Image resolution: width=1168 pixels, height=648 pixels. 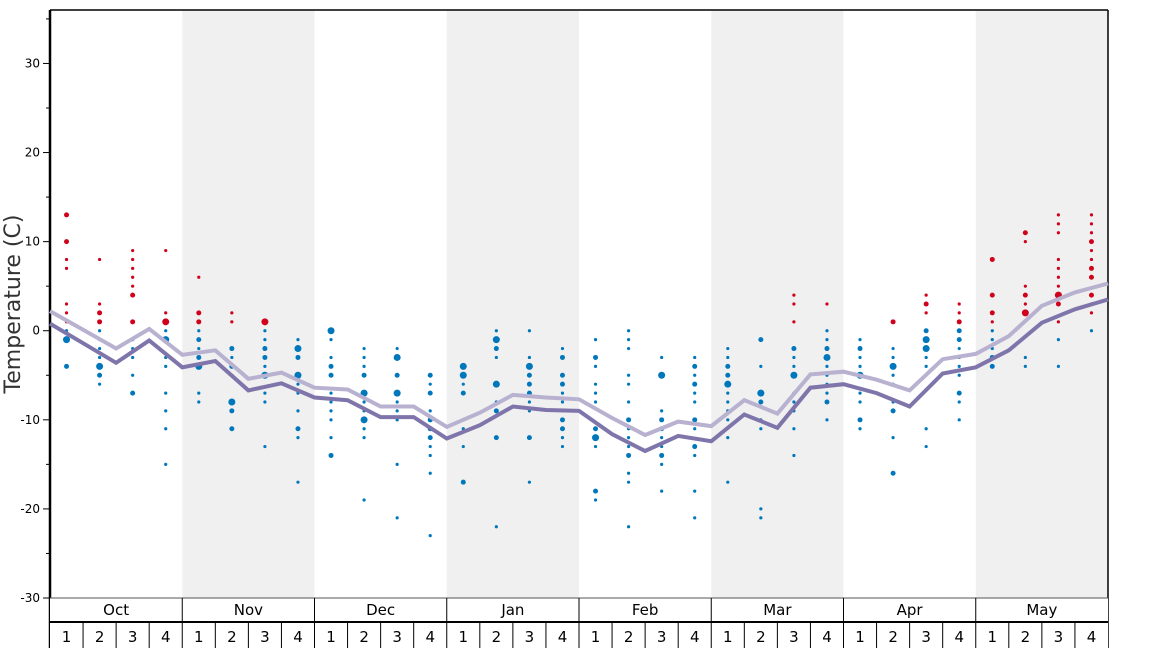 I want to click on y-tick-label: 0, so click(x=36, y=331).